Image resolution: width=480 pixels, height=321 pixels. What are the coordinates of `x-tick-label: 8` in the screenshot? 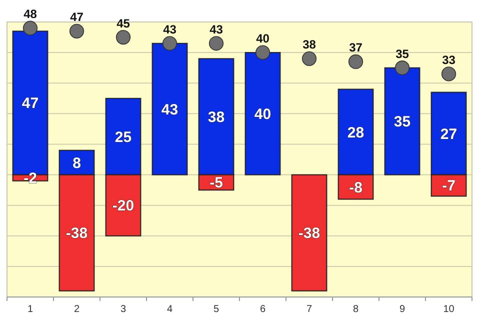 It's located at (355, 309).